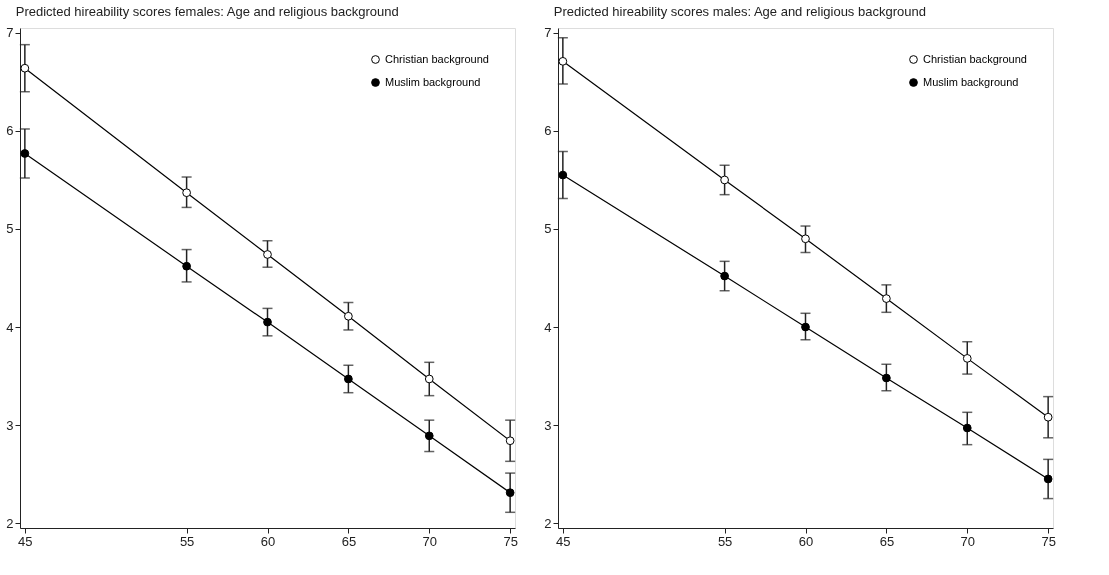 The width and height of the screenshot is (1109, 575). I want to click on chart-title: Predicted hireability scores males: Age and religious background, so click(739, 11).